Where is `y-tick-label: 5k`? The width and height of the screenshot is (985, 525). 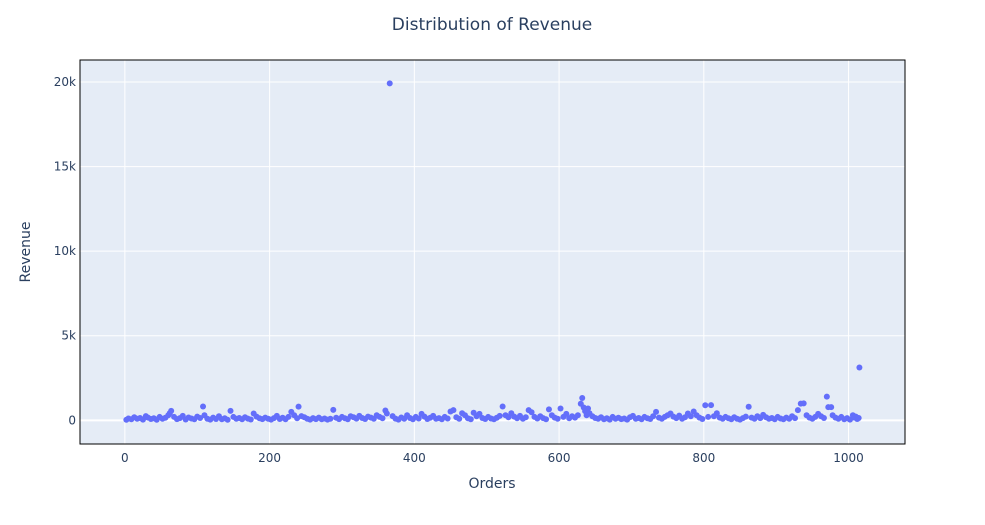
y-tick-label: 5k is located at coordinates (68, 336).